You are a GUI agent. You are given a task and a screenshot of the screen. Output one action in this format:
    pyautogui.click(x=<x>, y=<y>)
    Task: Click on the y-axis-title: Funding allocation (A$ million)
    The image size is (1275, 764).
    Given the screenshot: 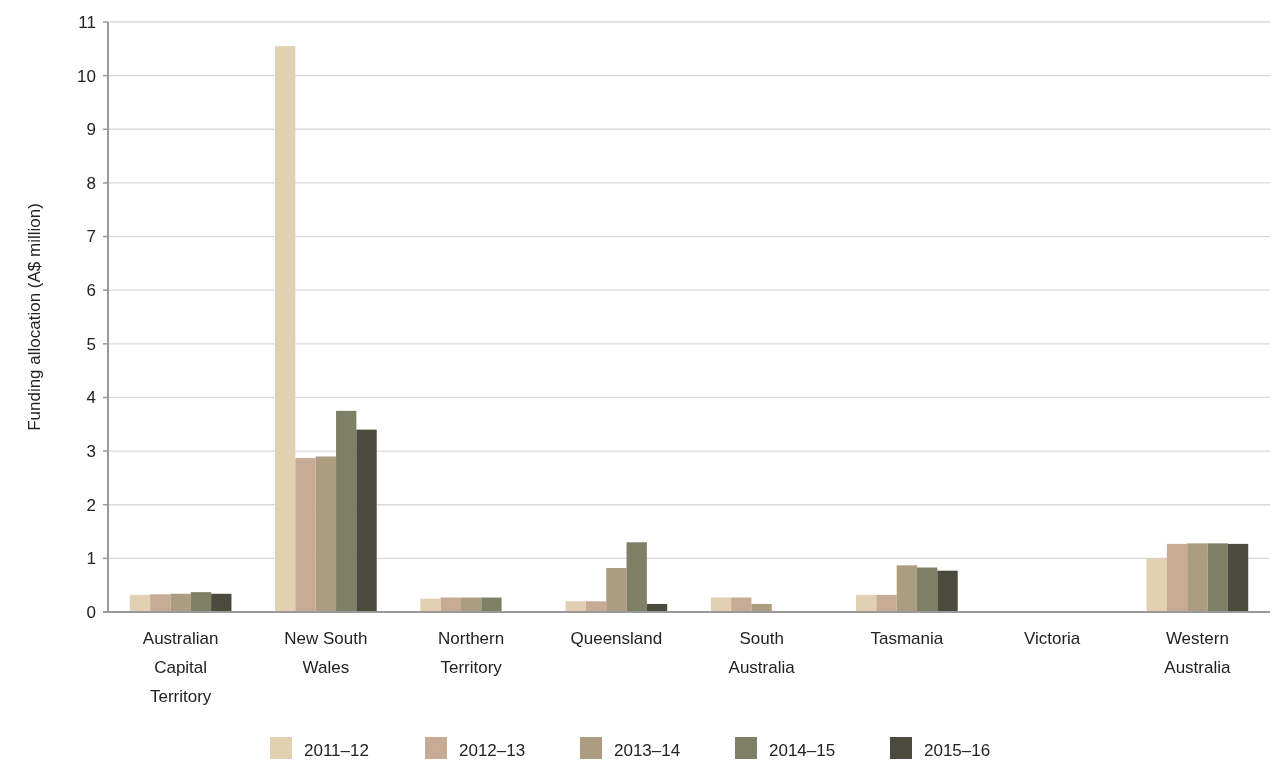 What is the action you would take?
    pyautogui.click(x=34, y=317)
    